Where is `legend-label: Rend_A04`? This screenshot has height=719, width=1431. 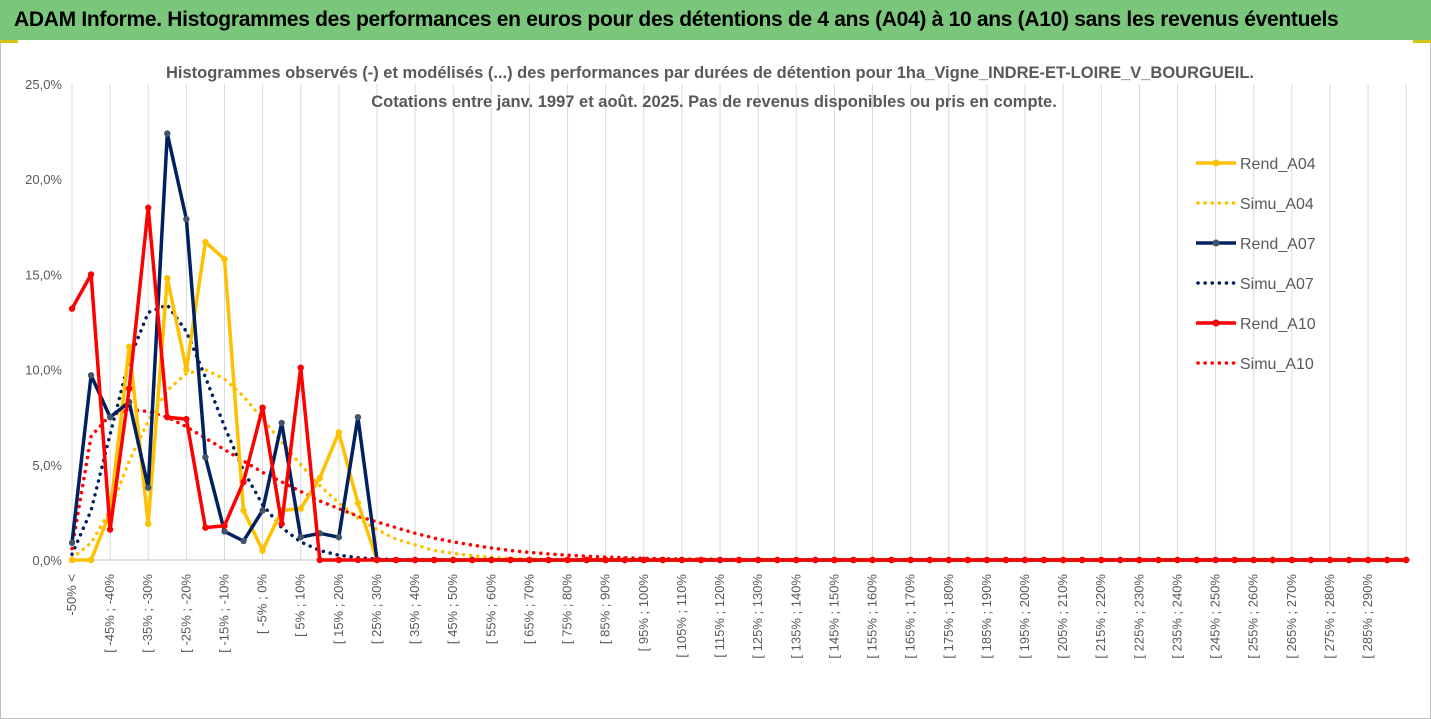
legend-label: Rend_A04 is located at coordinates (1278, 164).